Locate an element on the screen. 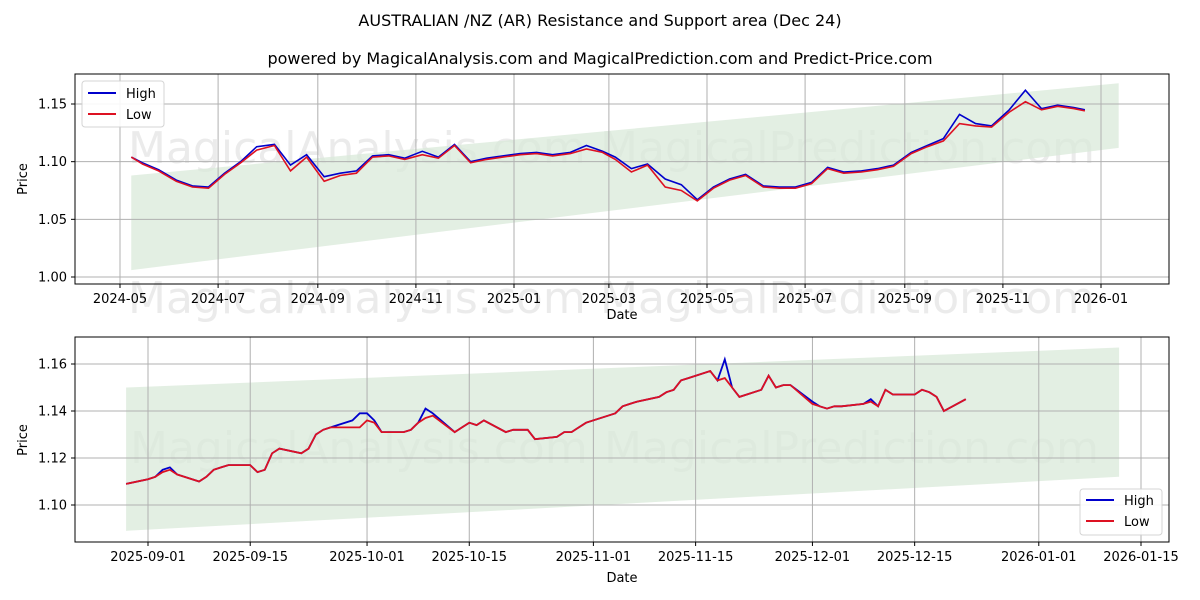 The height and width of the screenshot is (600, 1200). x-tick-label: 2025-12-15 is located at coordinates (915, 557).